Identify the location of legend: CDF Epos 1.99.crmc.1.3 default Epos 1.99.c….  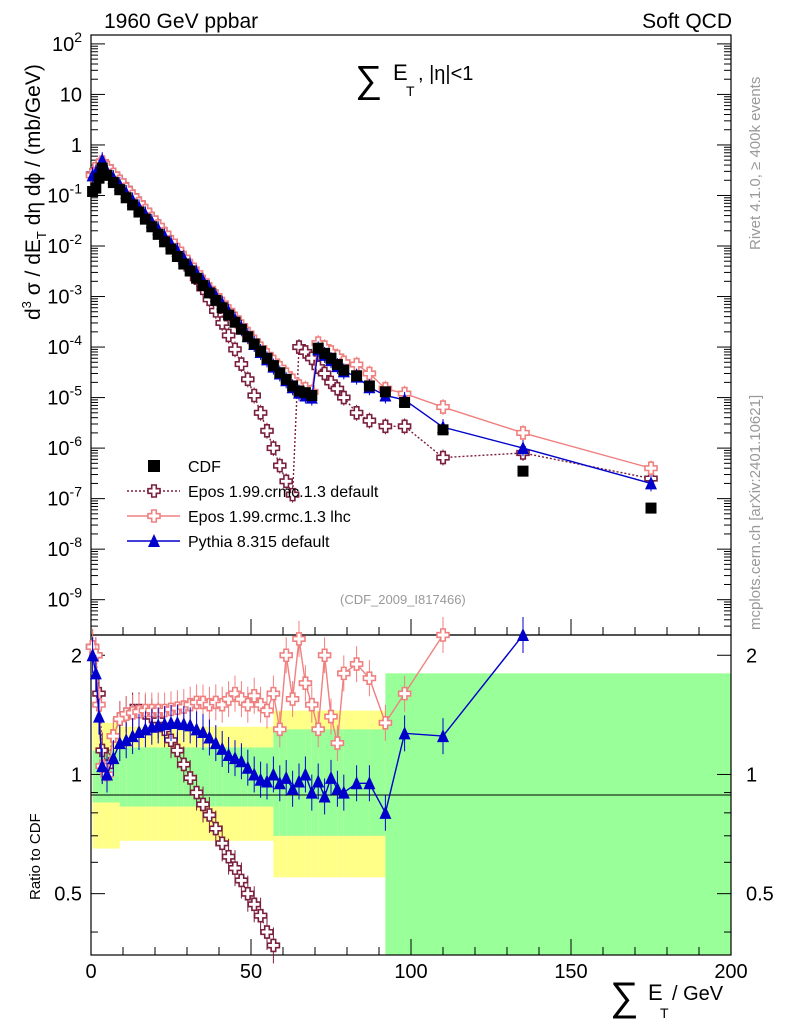
(253, 505).